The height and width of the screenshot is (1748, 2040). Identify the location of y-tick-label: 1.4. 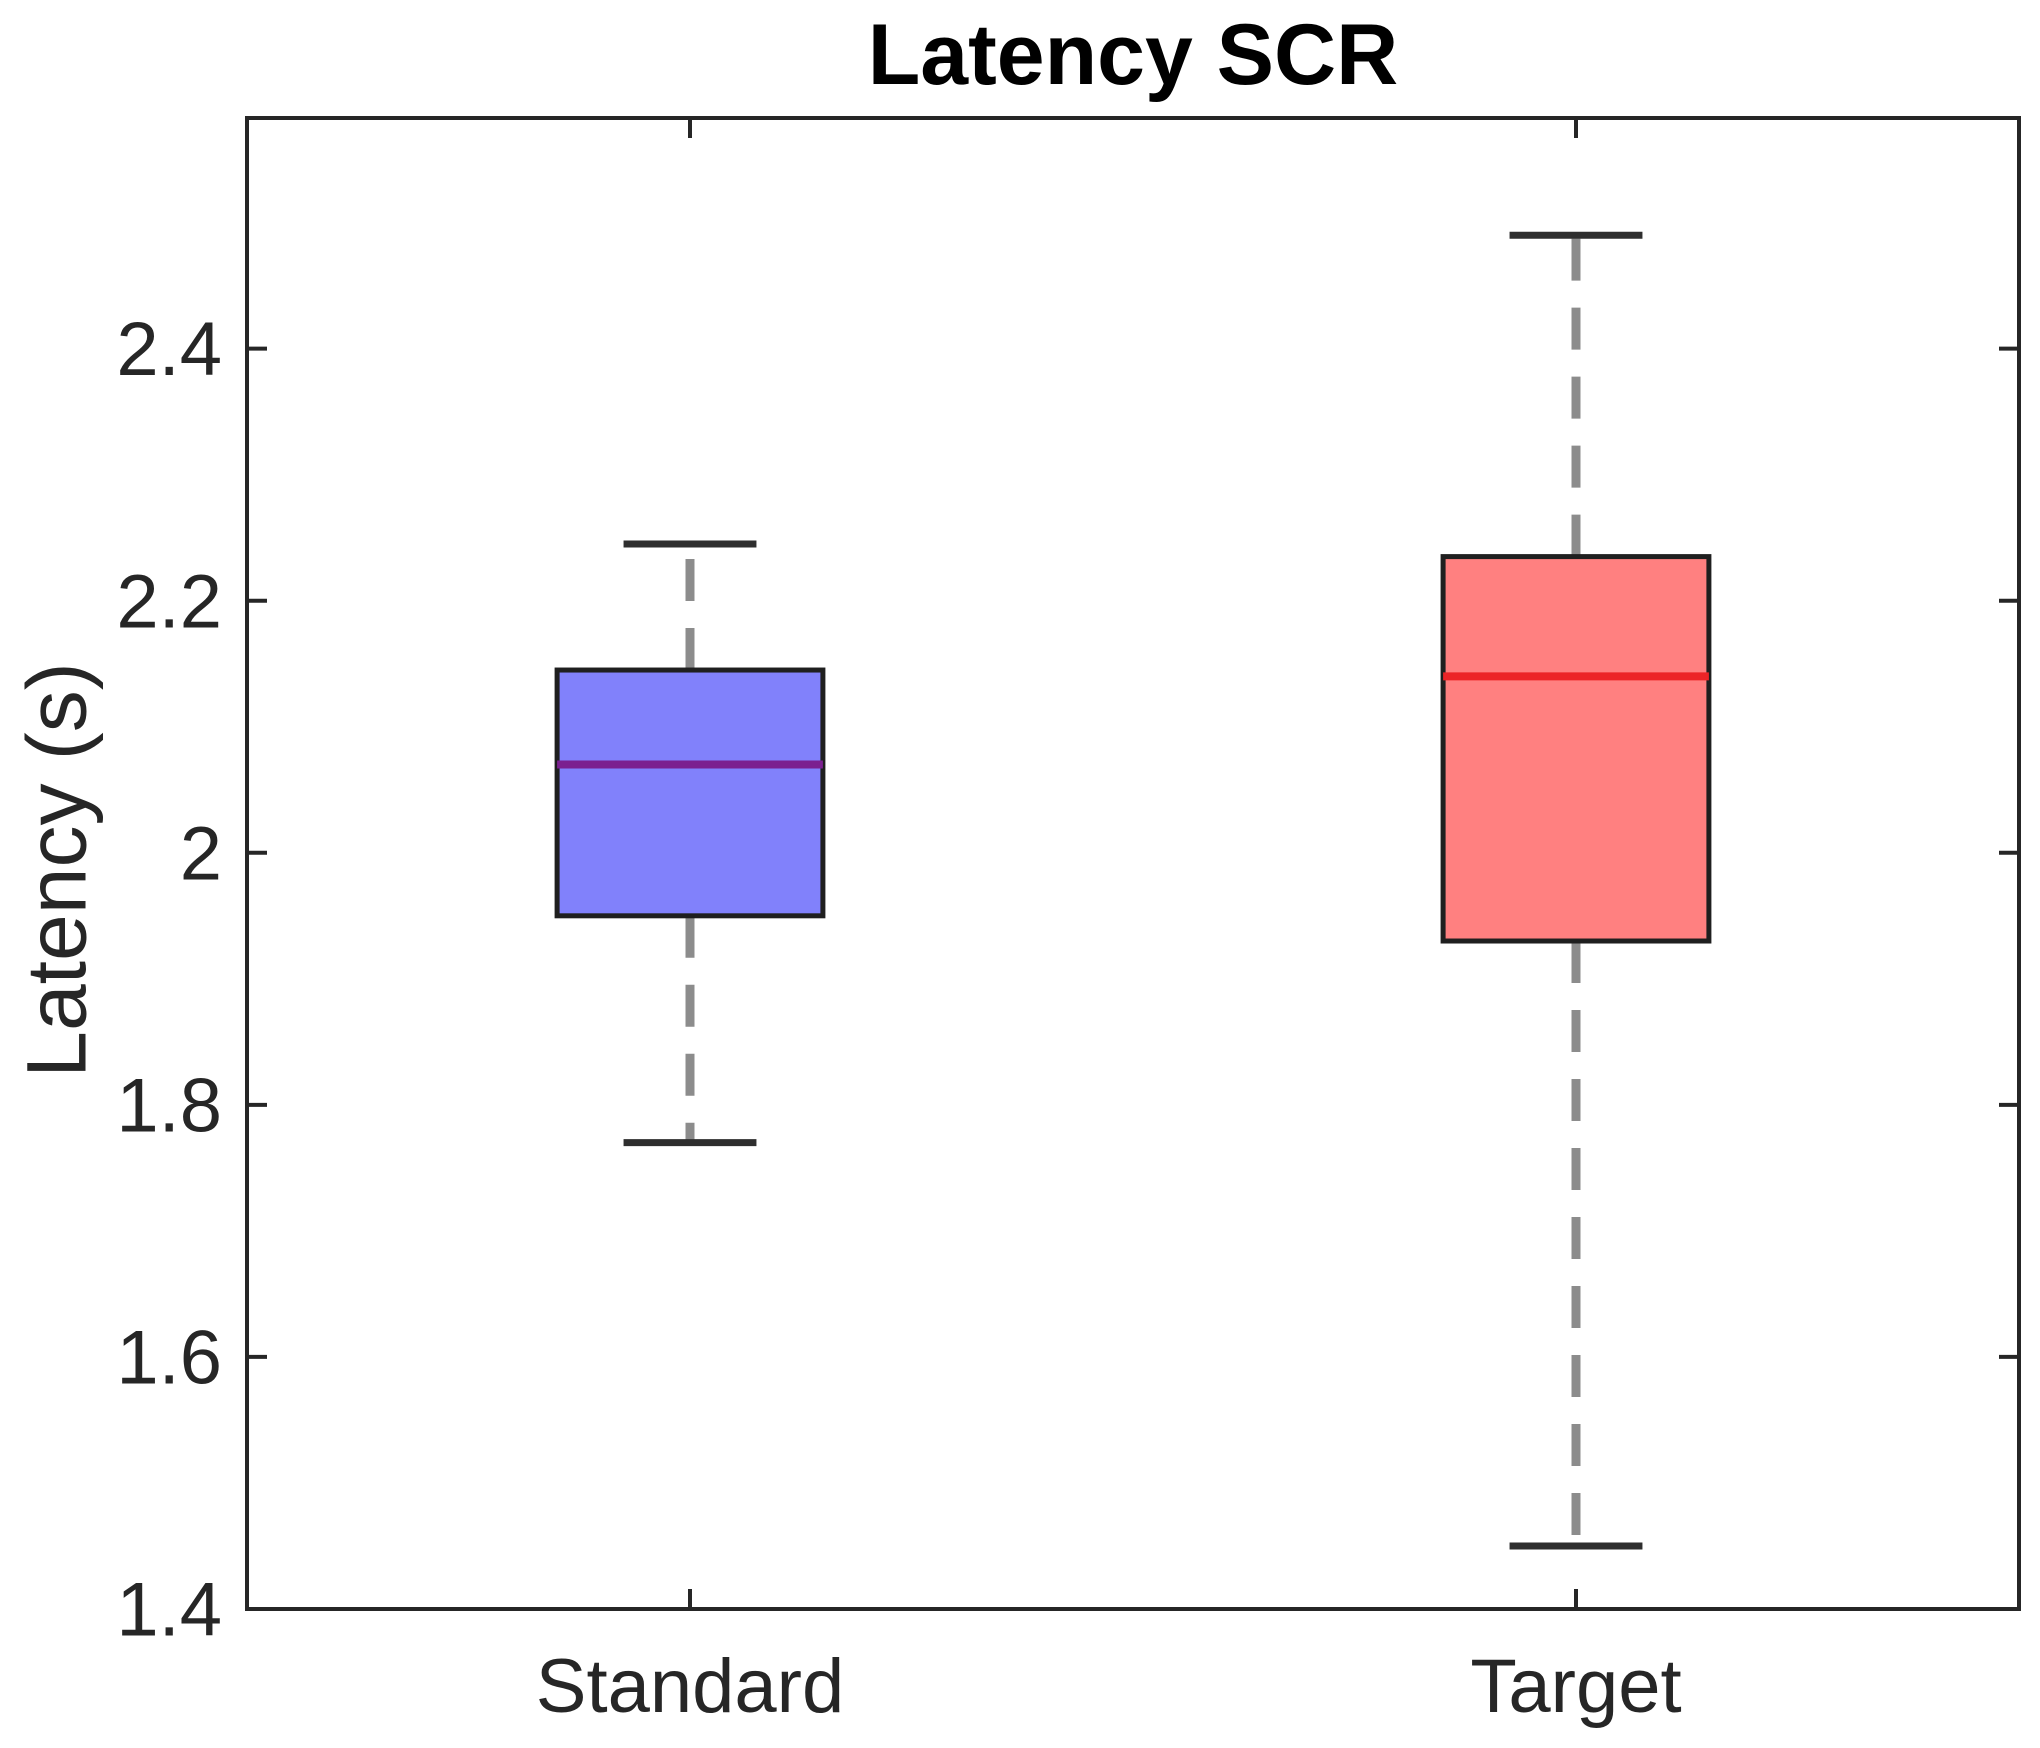
(169, 1610).